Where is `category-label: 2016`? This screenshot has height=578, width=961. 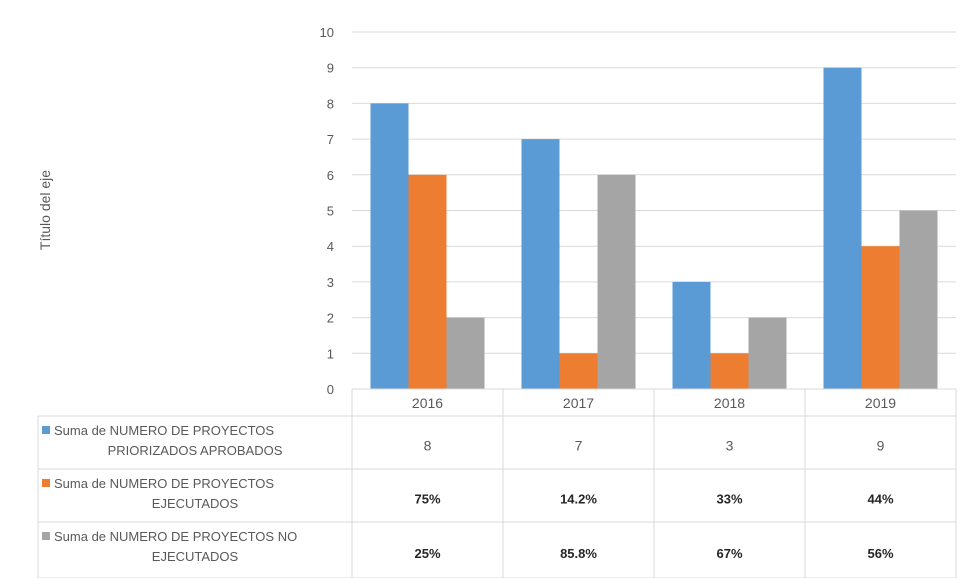 category-label: 2016 is located at coordinates (427, 403).